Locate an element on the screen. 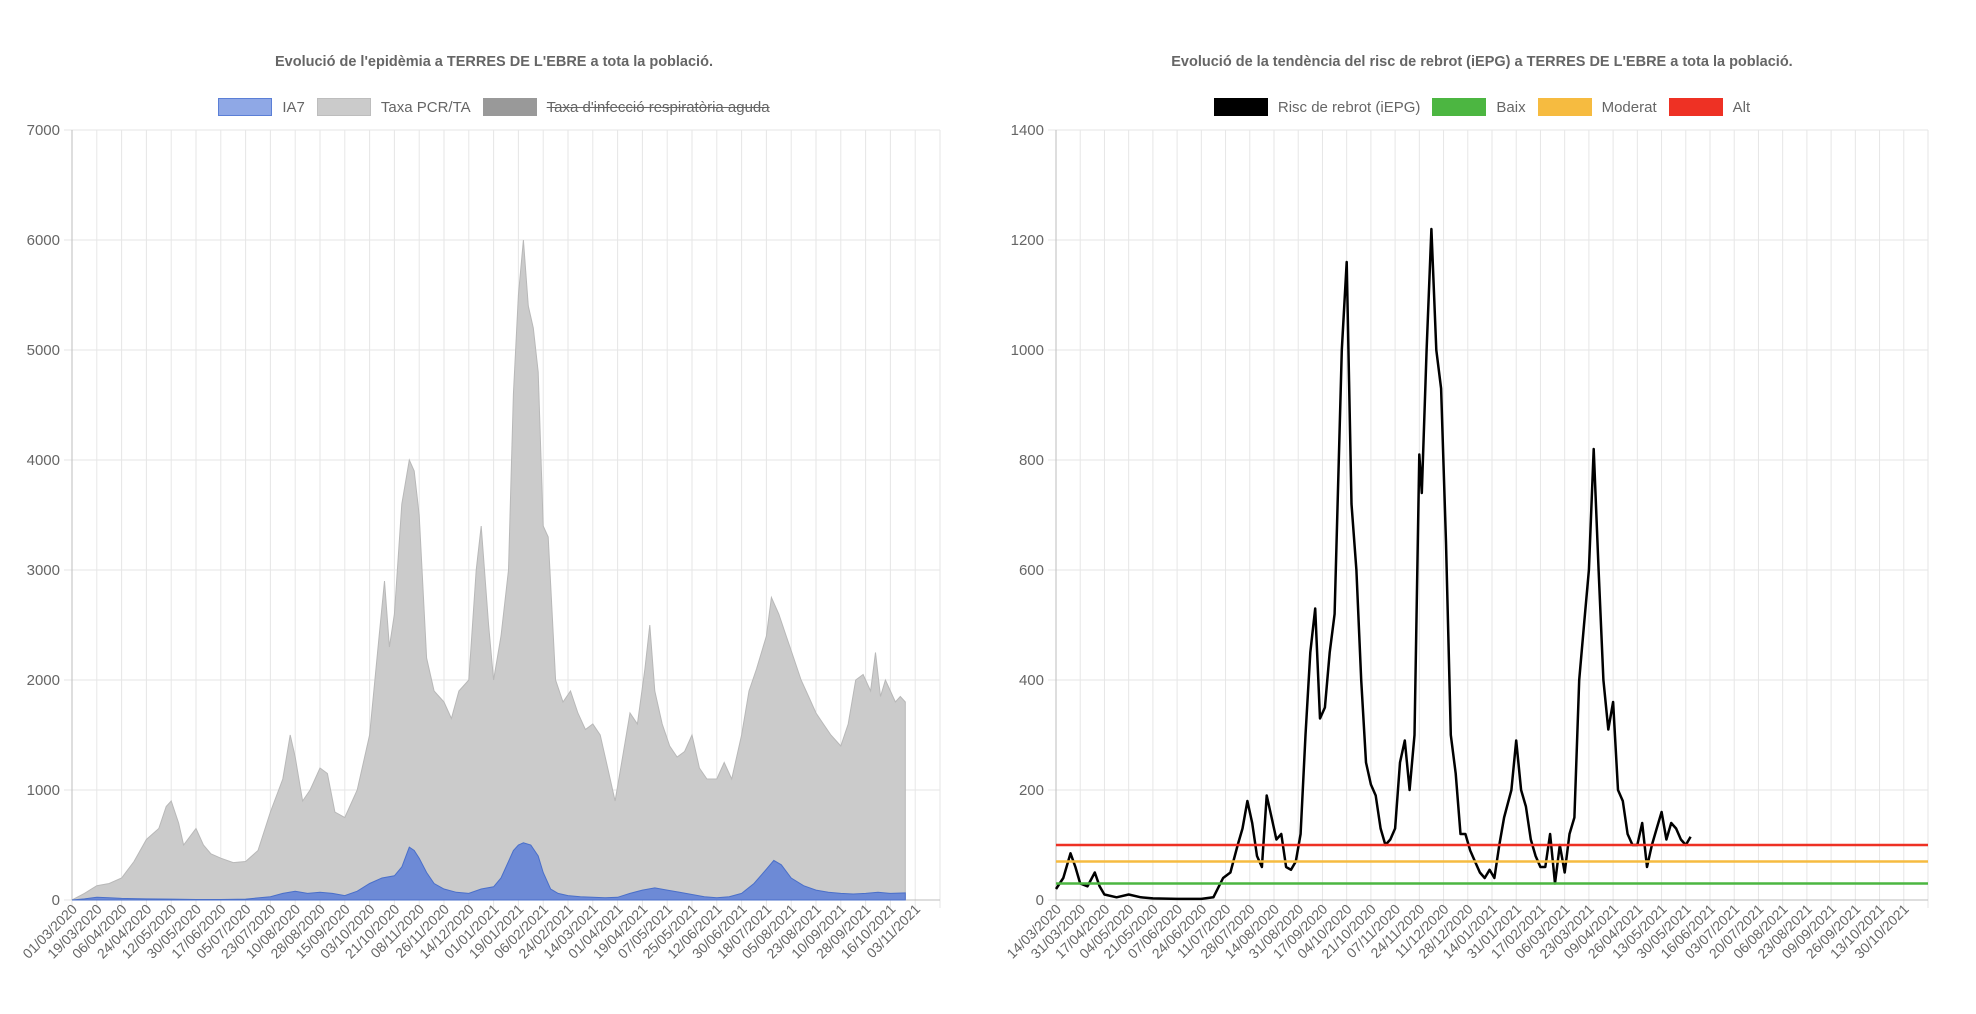 Image resolution: width=1976 pixels, height=1014 pixels. iepg-y-tick-label: 400 is located at coordinates (1031, 680).